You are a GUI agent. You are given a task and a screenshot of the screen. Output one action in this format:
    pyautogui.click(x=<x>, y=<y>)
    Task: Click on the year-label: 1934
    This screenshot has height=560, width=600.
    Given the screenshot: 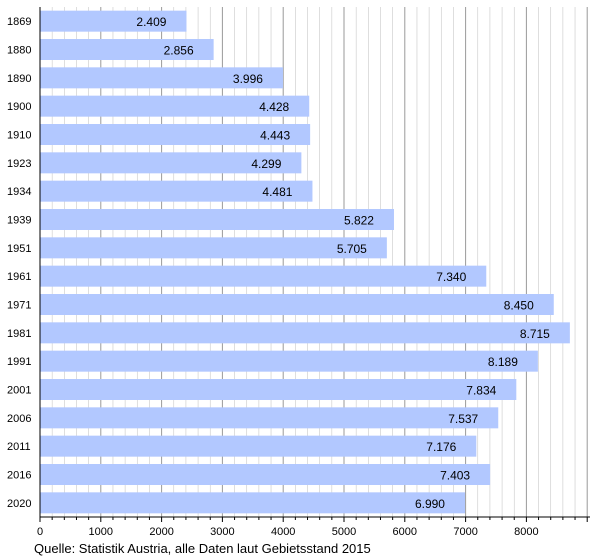 What is the action you would take?
    pyautogui.click(x=19, y=192)
    